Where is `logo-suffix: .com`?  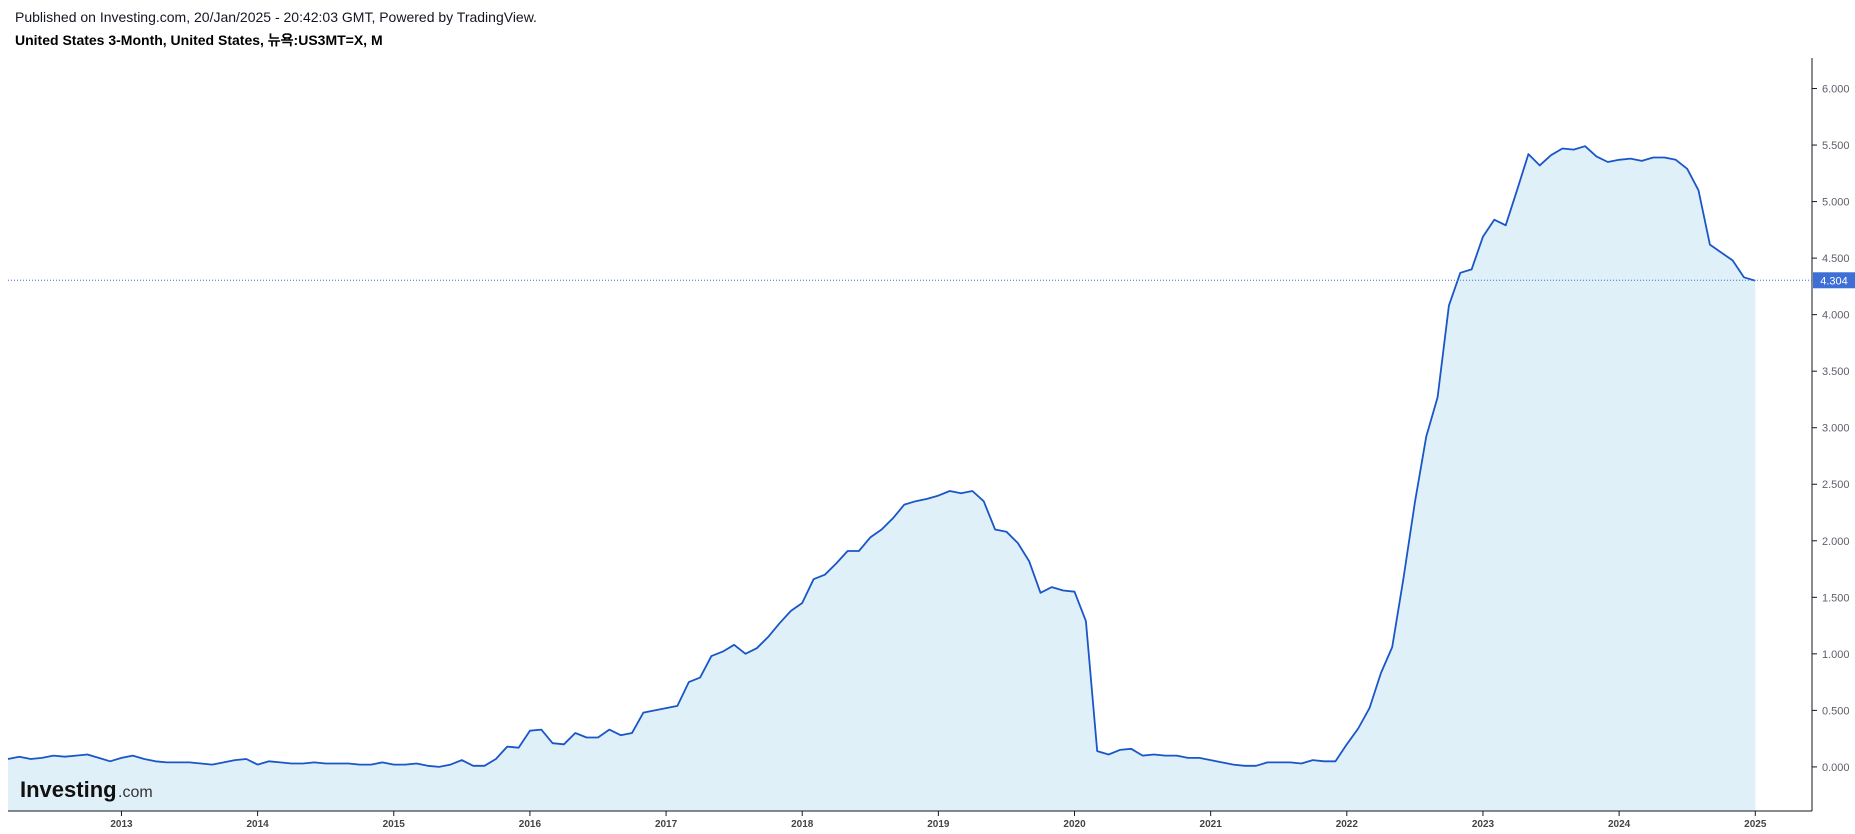
logo-suffix: .com is located at coordinates (135, 792).